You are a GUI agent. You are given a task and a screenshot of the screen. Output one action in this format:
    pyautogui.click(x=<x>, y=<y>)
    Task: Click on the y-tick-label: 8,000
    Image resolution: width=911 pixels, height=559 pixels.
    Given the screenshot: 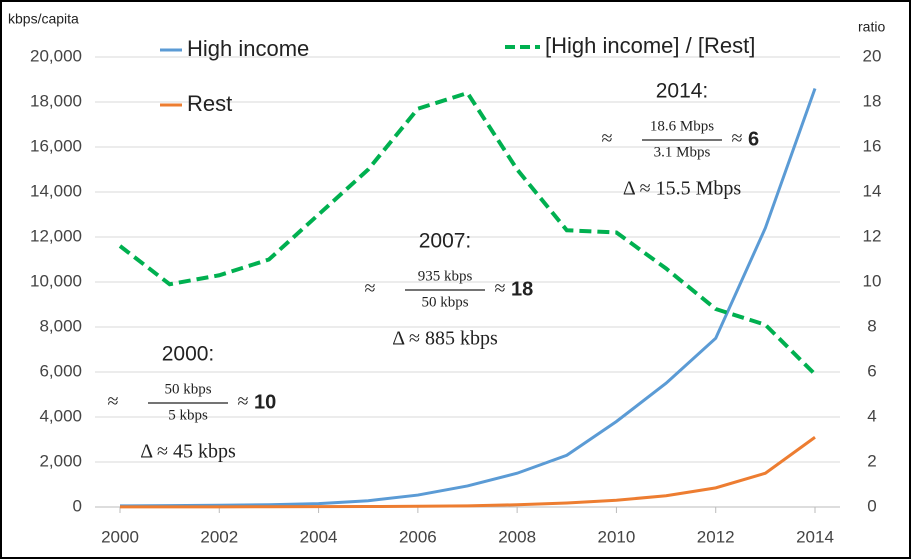 What is the action you would take?
    pyautogui.click(x=60, y=325)
    